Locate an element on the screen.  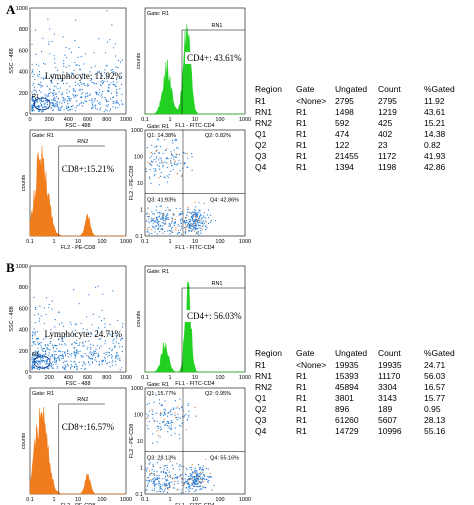
table-cell: 19935 is located at coordinates (390, 365).